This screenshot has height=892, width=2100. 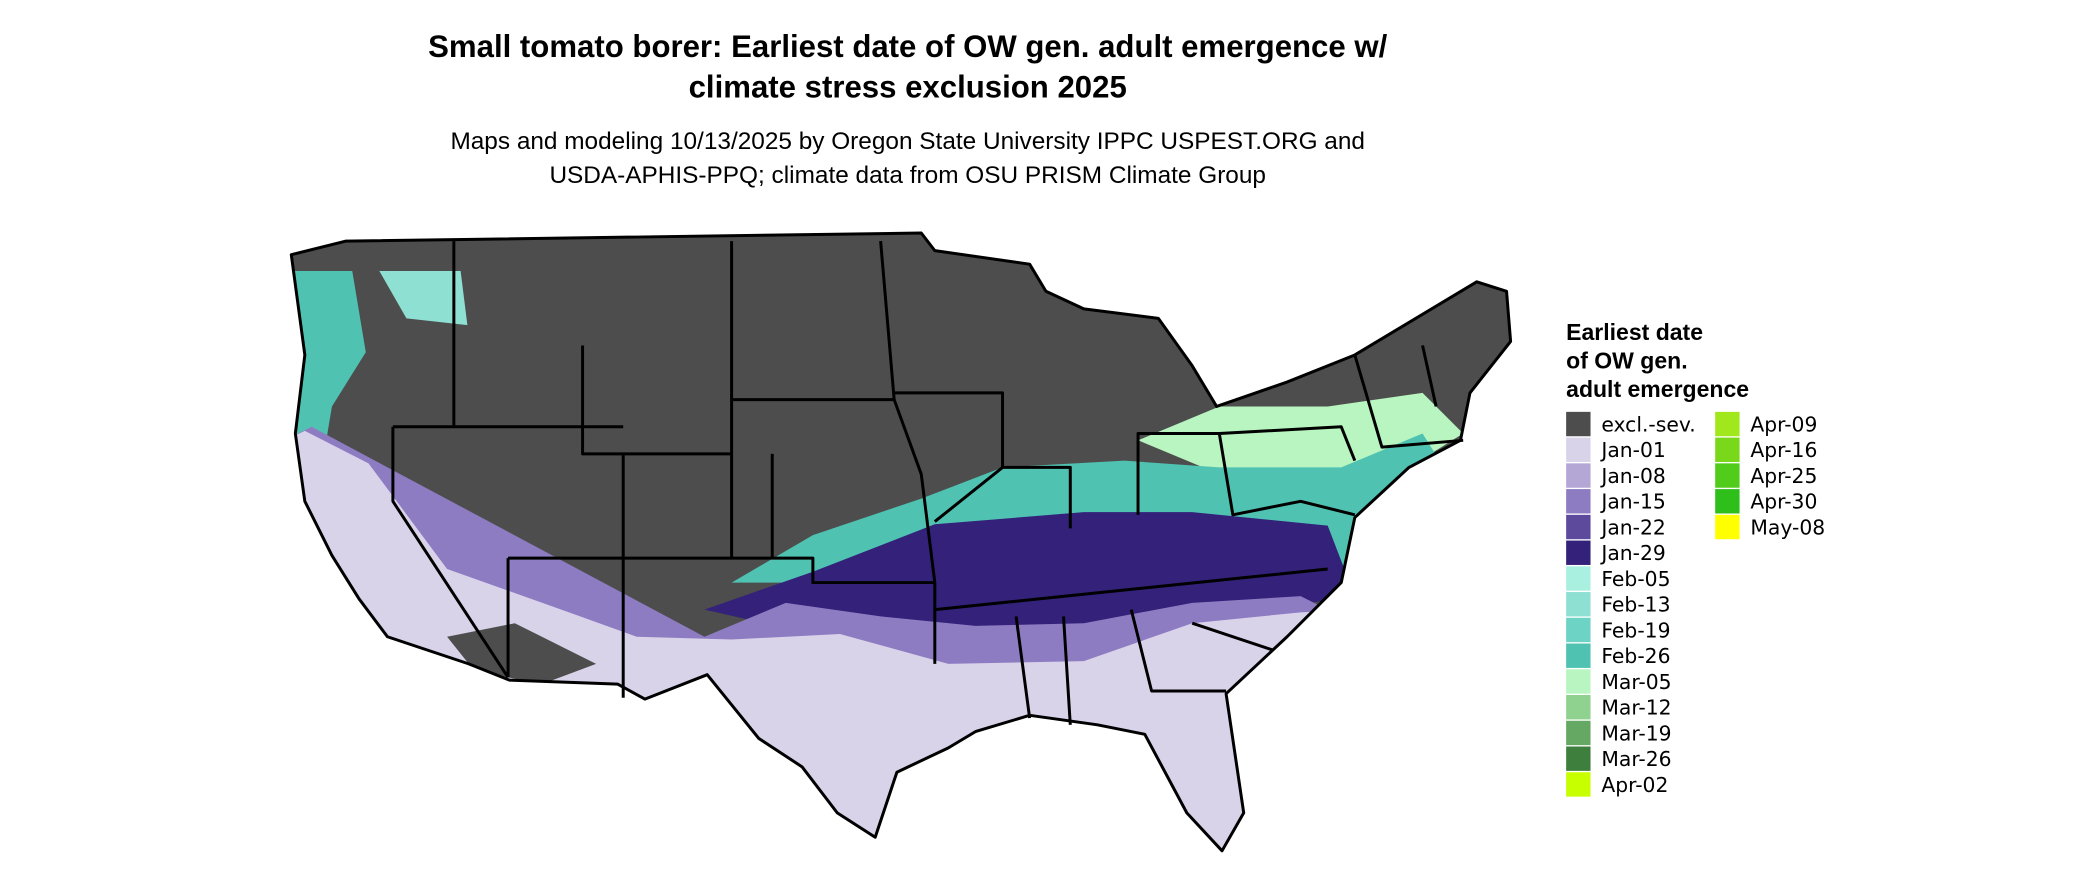 What do you see at coordinates (1783, 450) in the screenshot?
I see `legend-label: Apr-16` at bounding box center [1783, 450].